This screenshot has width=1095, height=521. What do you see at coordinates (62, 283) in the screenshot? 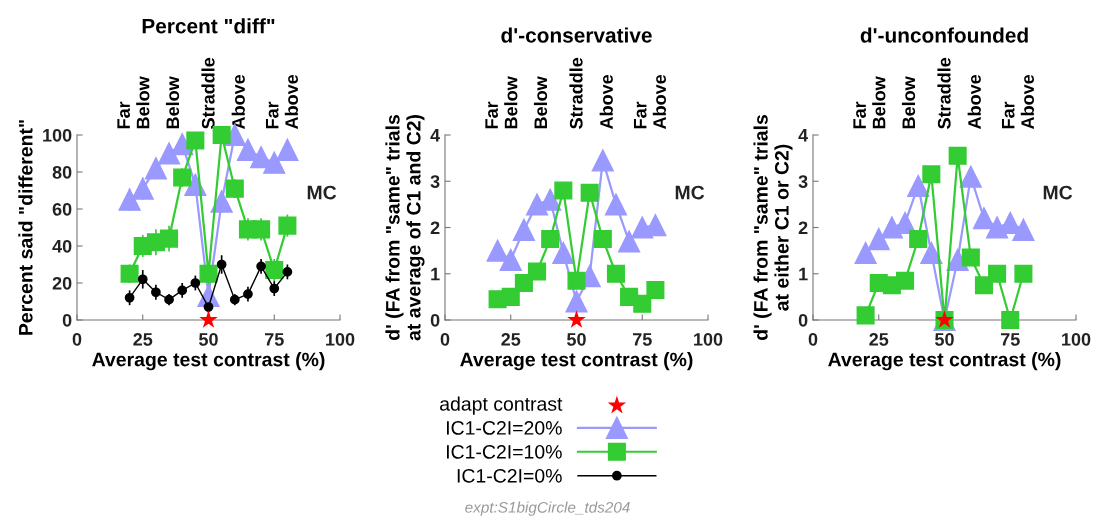
I see `y-tick-label: 20` at bounding box center [62, 283].